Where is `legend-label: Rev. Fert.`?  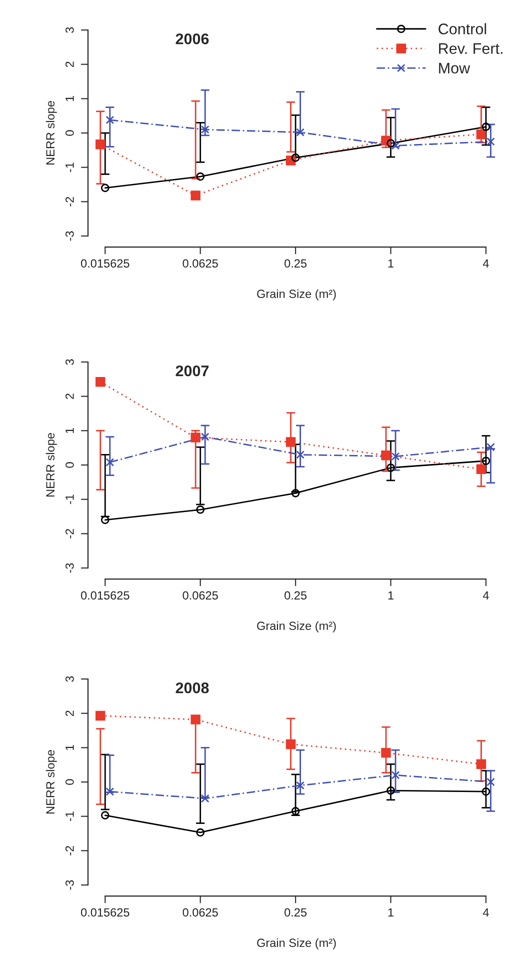
legend-label: Rev. Fert. is located at coordinates (470, 48).